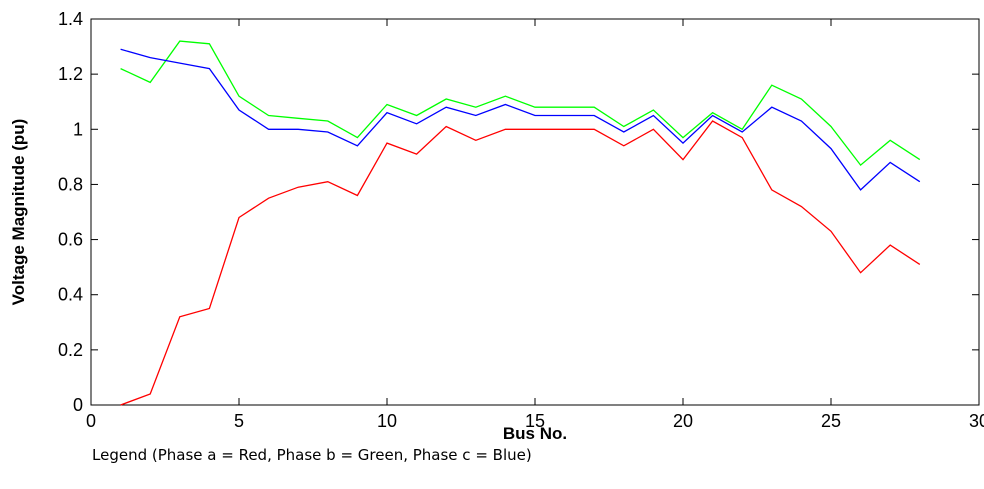  I want to click on x-tick-label: 15, so click(535, 421).